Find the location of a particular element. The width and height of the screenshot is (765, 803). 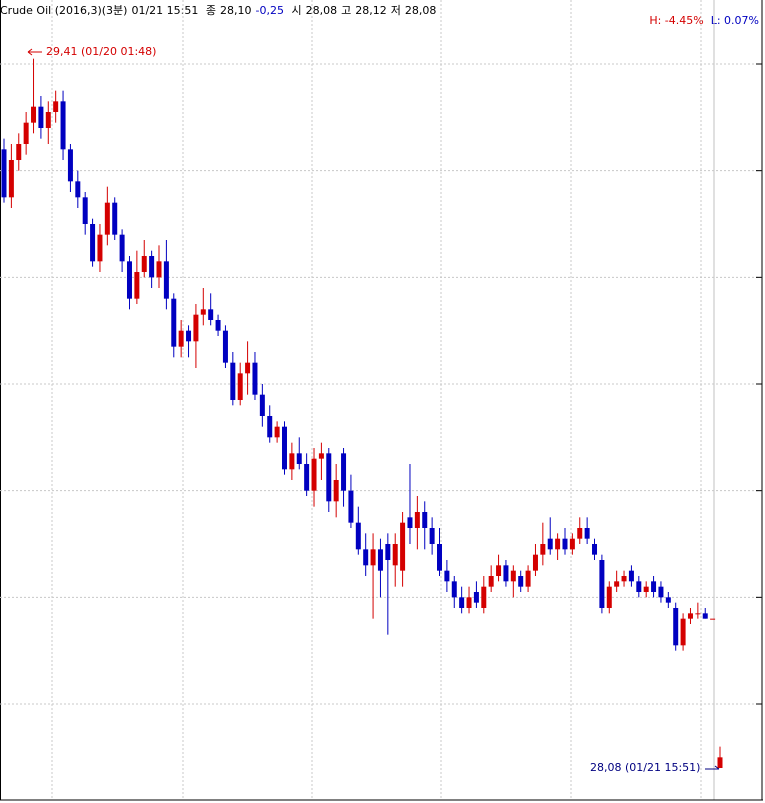

high-arrow is located at coordinates (34, 52).